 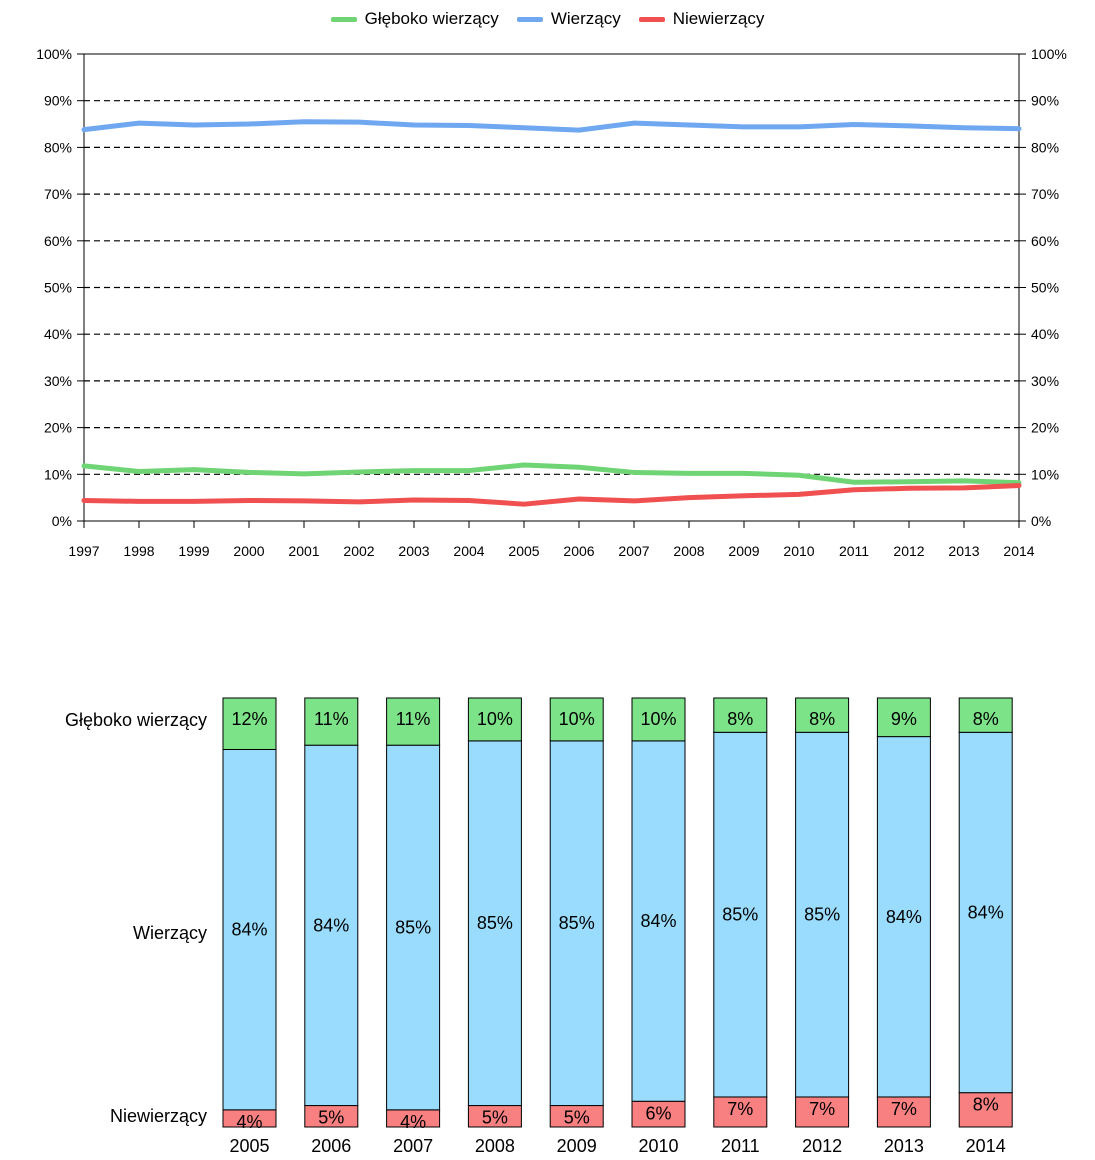 I want to click on y-tick-label-right: 90%, so click(x=1045, y=101).